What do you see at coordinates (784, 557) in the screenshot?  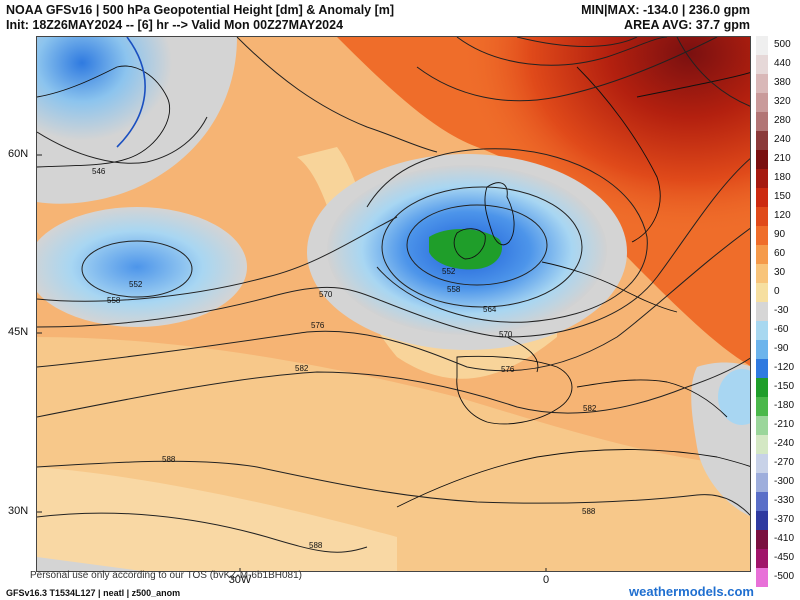 I see `colorbar-label: -450` at bounding box center [784, 557].